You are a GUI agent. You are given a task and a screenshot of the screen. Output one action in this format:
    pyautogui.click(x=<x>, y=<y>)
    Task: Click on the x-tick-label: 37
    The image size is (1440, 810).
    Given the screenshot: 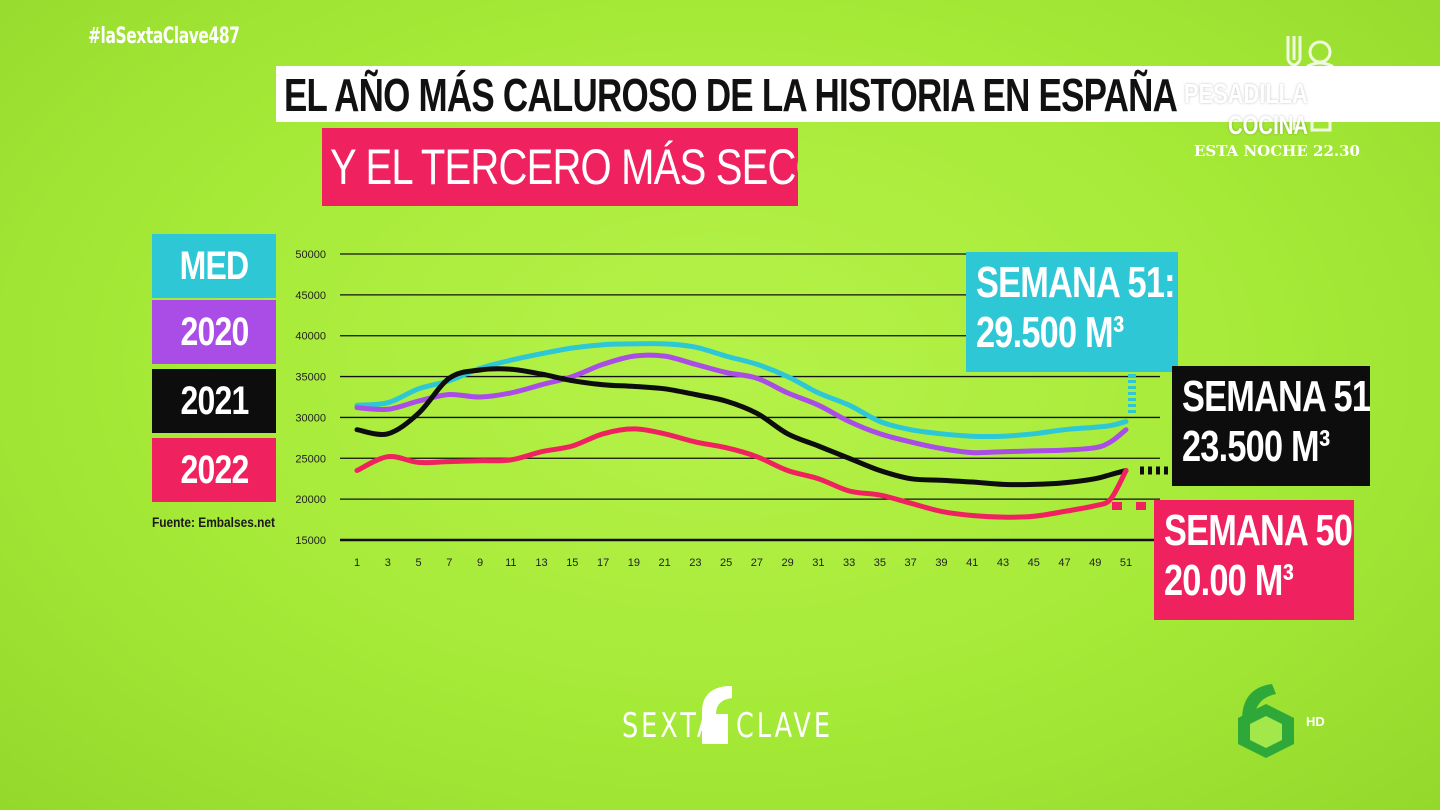 What is the action you would take?
    pyautogui.click(x=911, y=563)
    